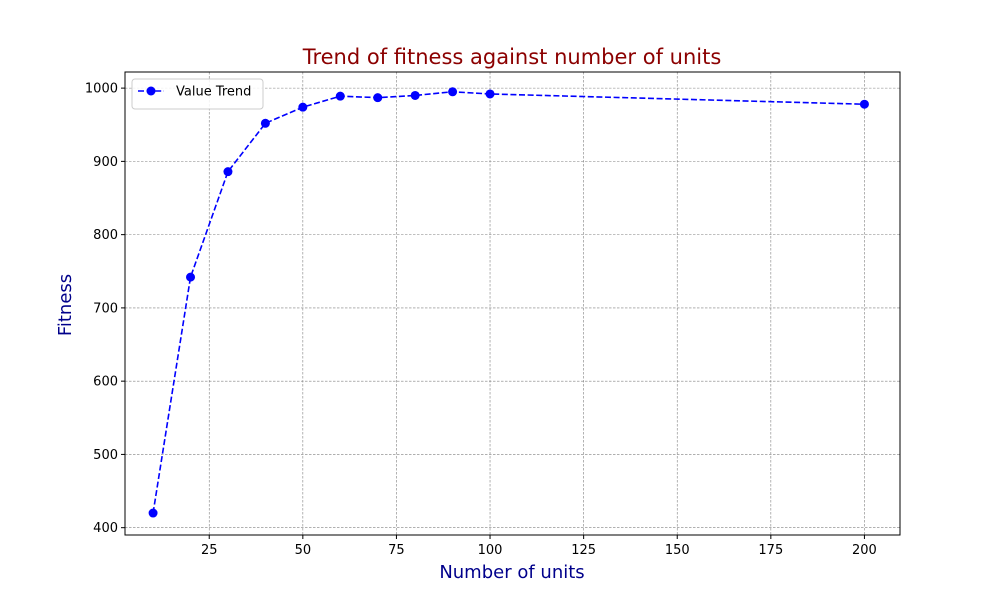 The image size is (1000, 604). Describe the element at coordinates (105, 455) in the screenshot. I see `y-tick-label: 500` at that location.